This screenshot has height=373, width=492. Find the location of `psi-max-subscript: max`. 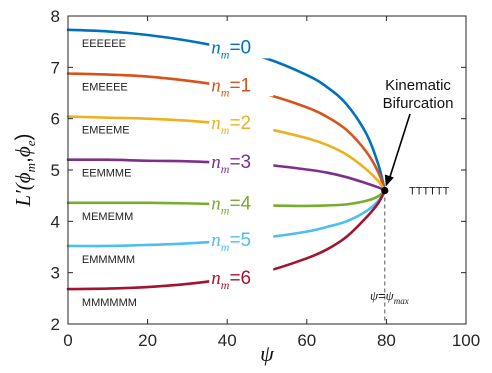

psi-max-subscript: max is located at coordinates (401, 301).